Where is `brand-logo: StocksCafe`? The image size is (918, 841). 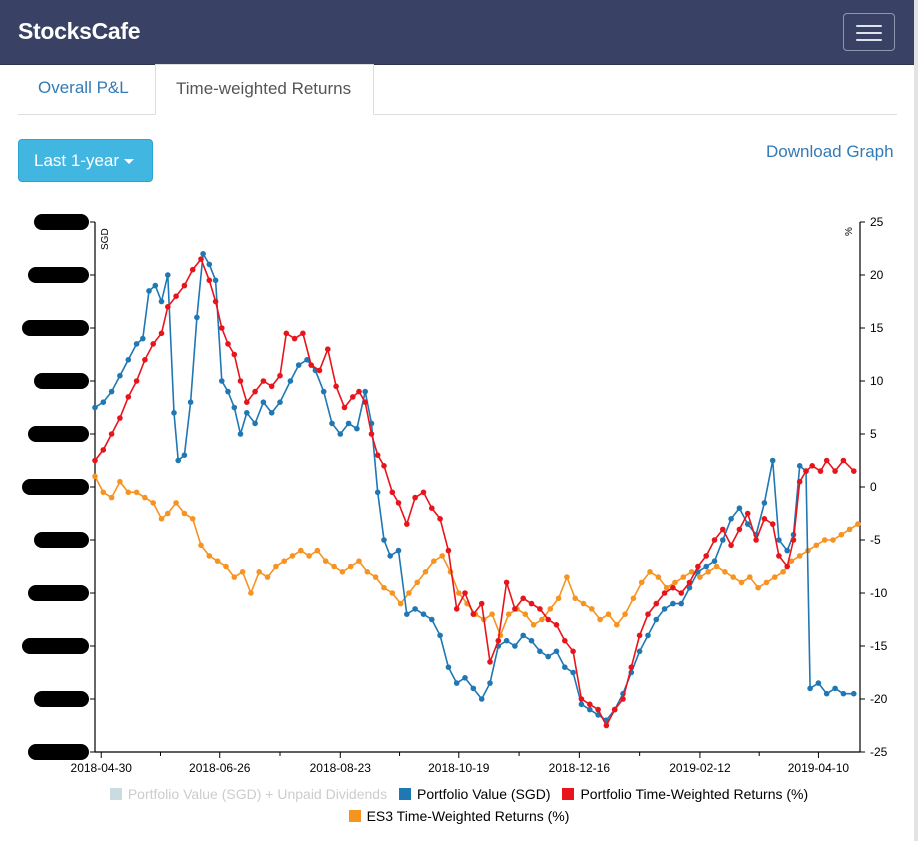 brand-logo: StocksCafe is located at coordinates (79, 31).